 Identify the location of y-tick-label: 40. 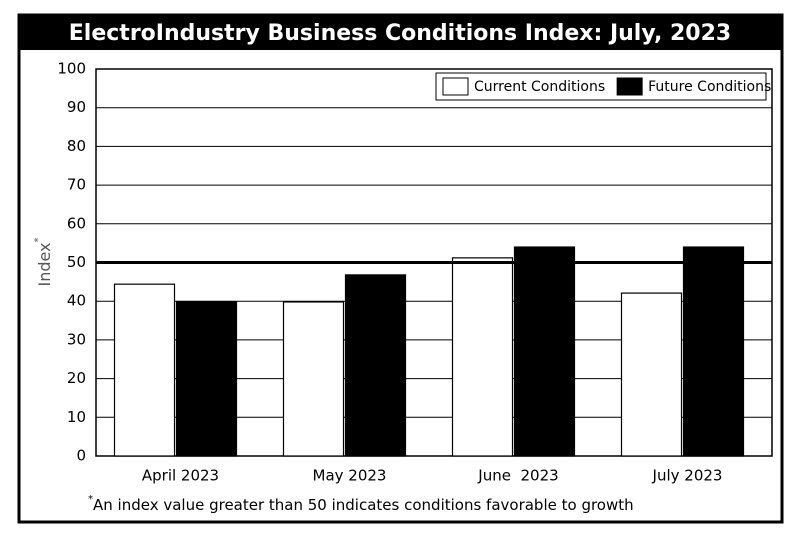
(76, 301).